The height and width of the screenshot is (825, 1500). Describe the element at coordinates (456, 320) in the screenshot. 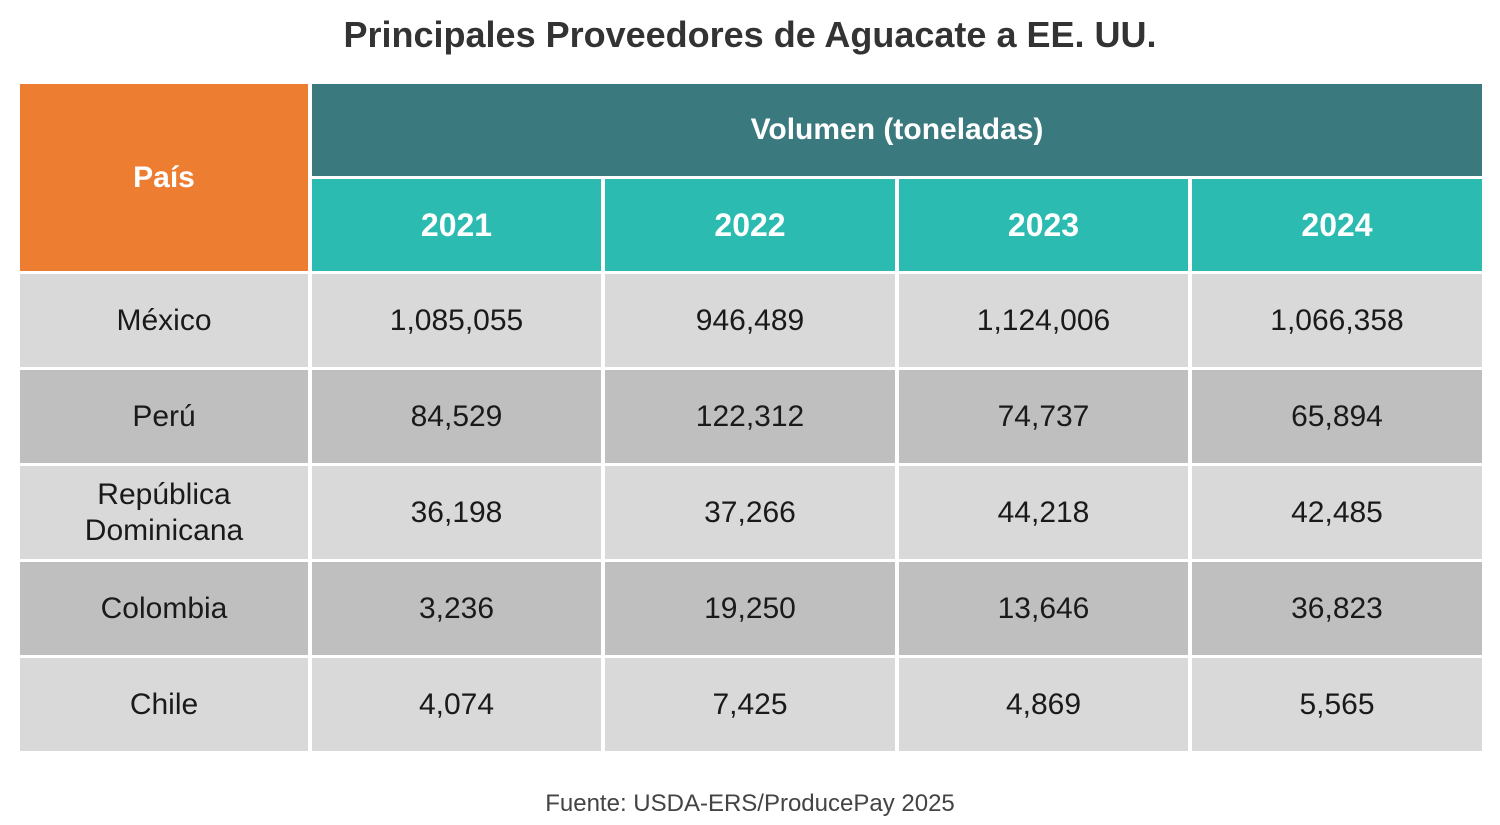

I see `volume-cell-2021: 1,085,055` at that location.